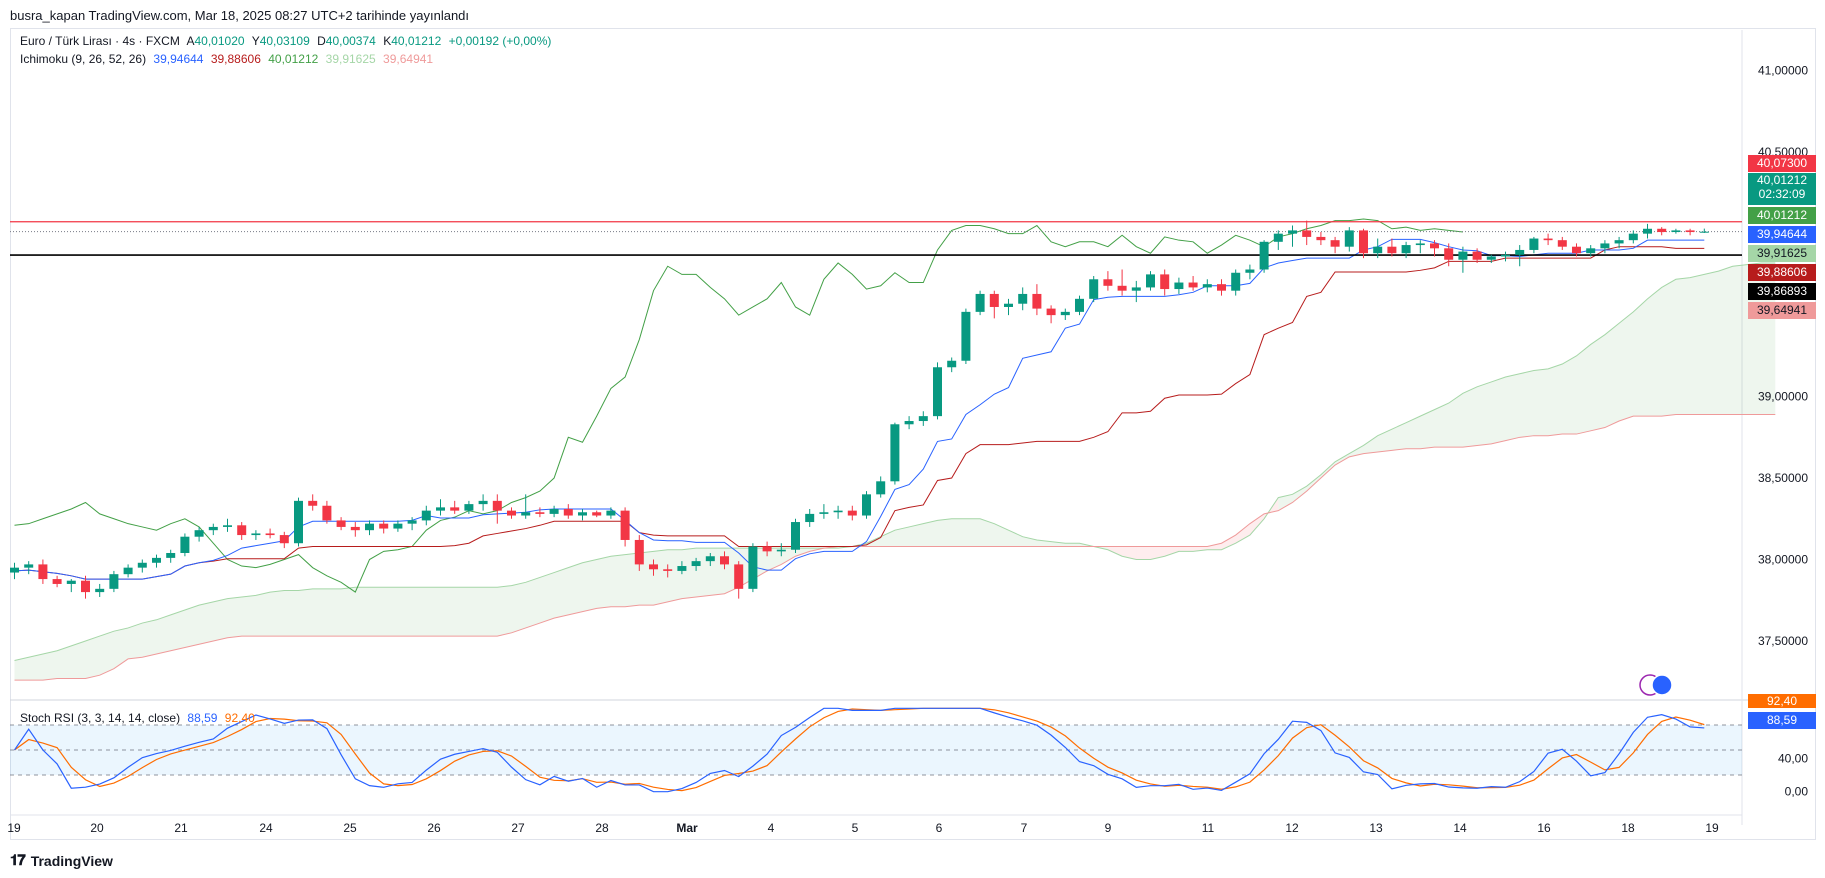 This screenshot has width=1825, height=878. I want to click on price-badge-high-line: 40,07300, so click(1782, 163).